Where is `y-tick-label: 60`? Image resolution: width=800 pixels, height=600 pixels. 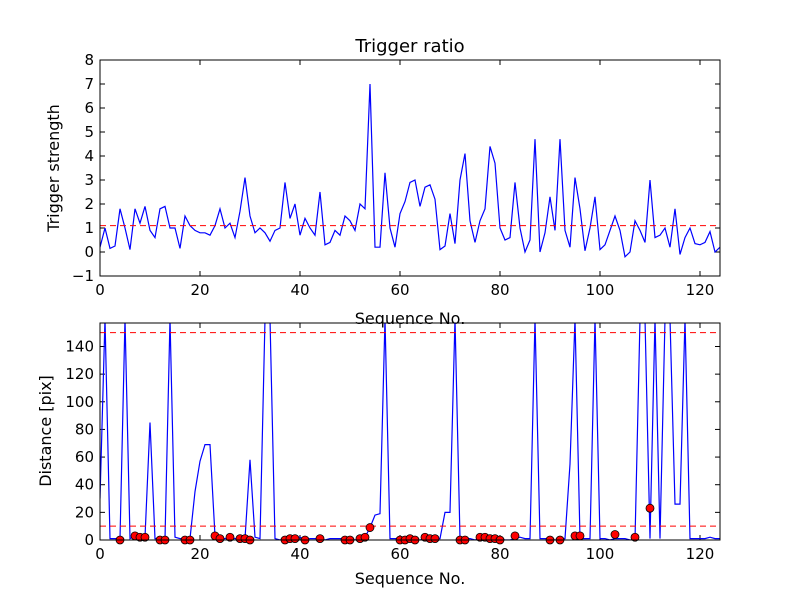
y-tick-label: 60 is located at coordinates (84, 457).